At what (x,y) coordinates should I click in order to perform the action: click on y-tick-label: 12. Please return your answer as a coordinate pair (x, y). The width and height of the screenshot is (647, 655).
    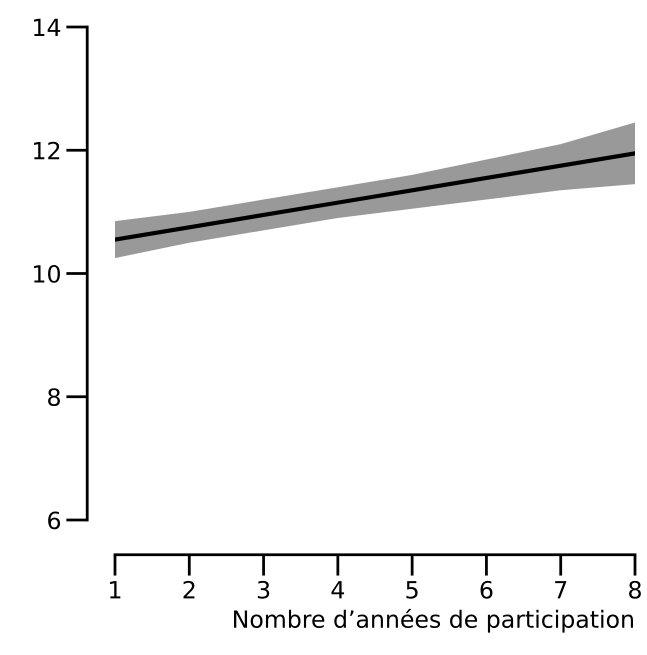
    Looking at the image, I should click on (47, 151).